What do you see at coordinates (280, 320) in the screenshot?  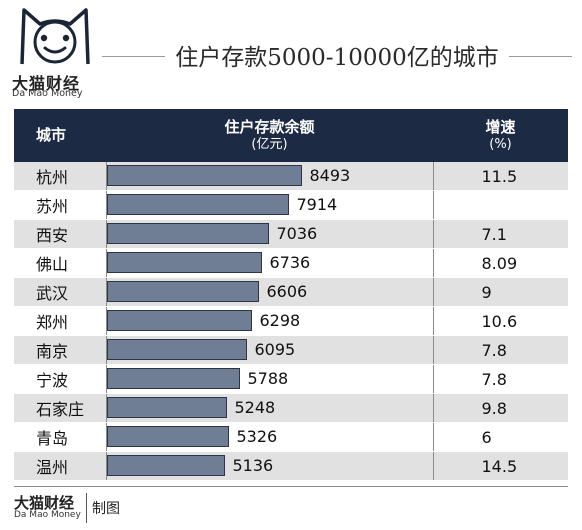 I see `deposit-value-label: 6298` at bounding box center [280, 320].